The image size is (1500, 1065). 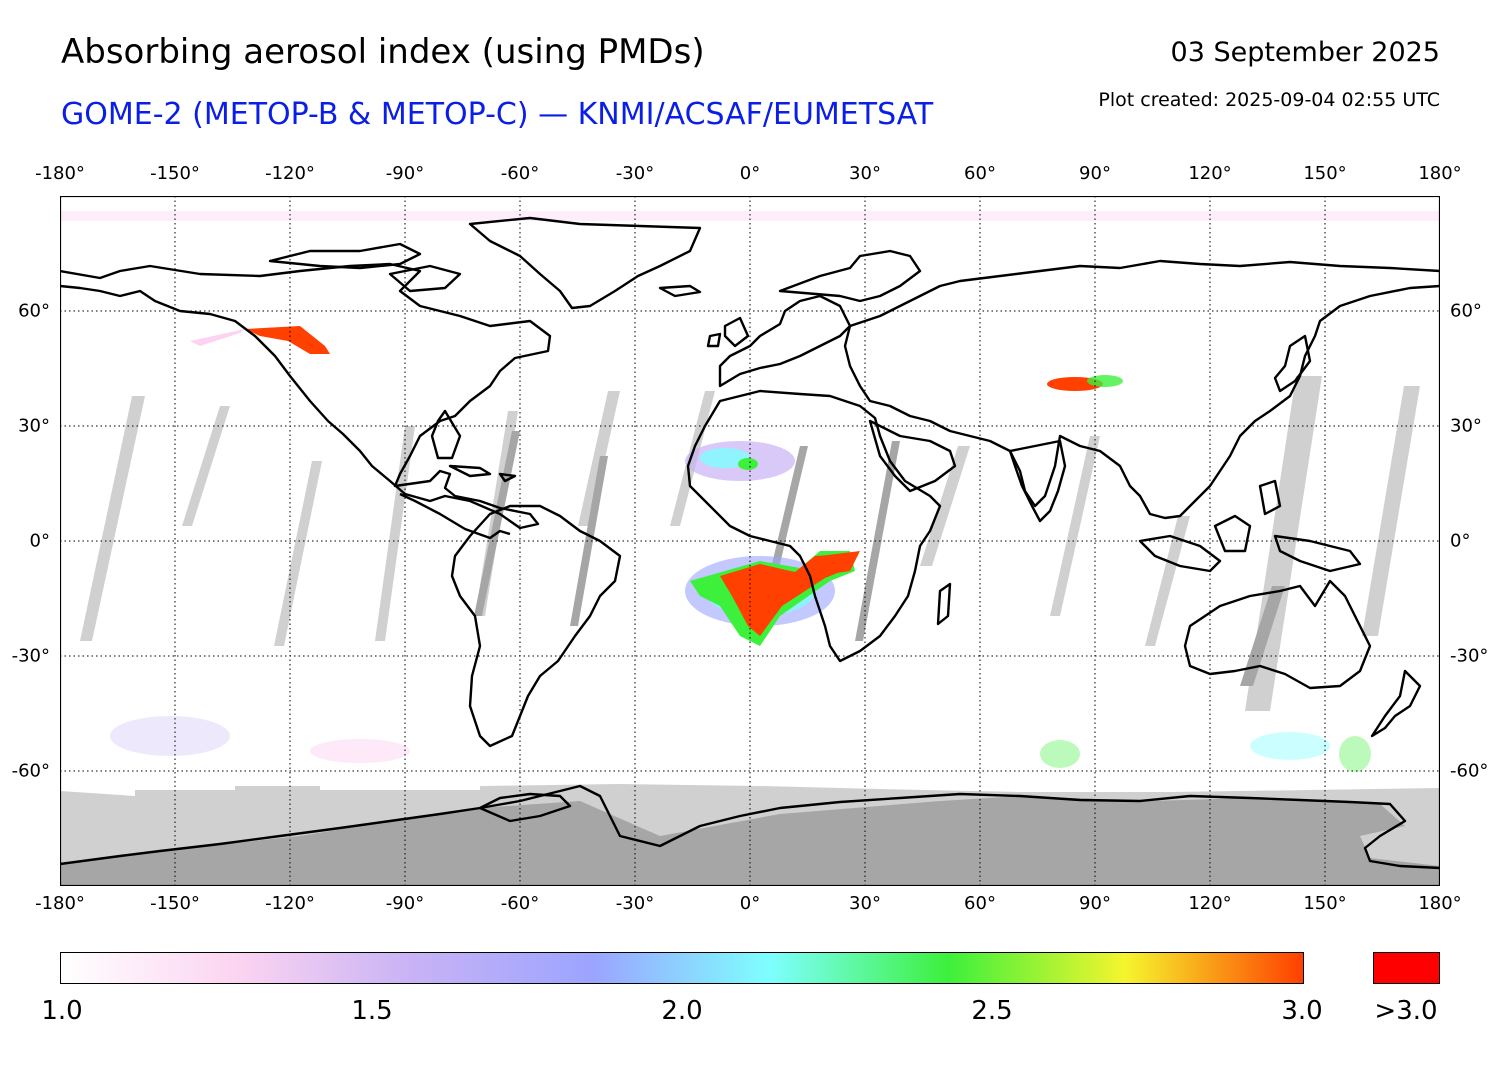 I want to click on coast-europe, so click(x=785, y=341).